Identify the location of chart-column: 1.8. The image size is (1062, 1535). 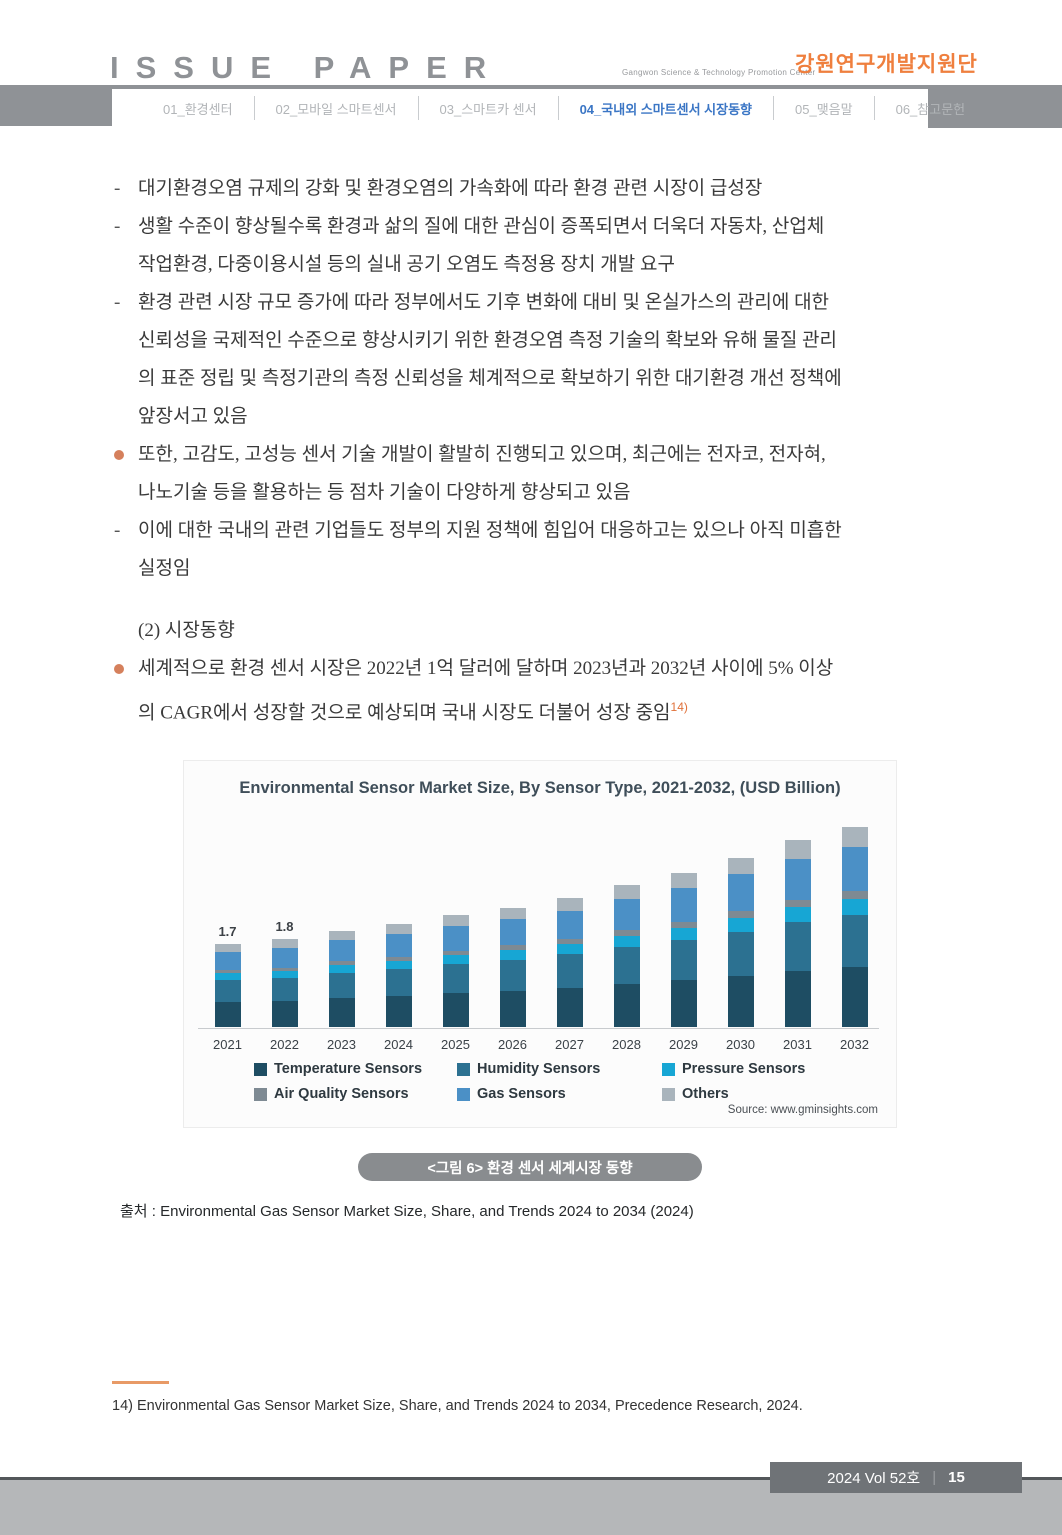
(284, 912).